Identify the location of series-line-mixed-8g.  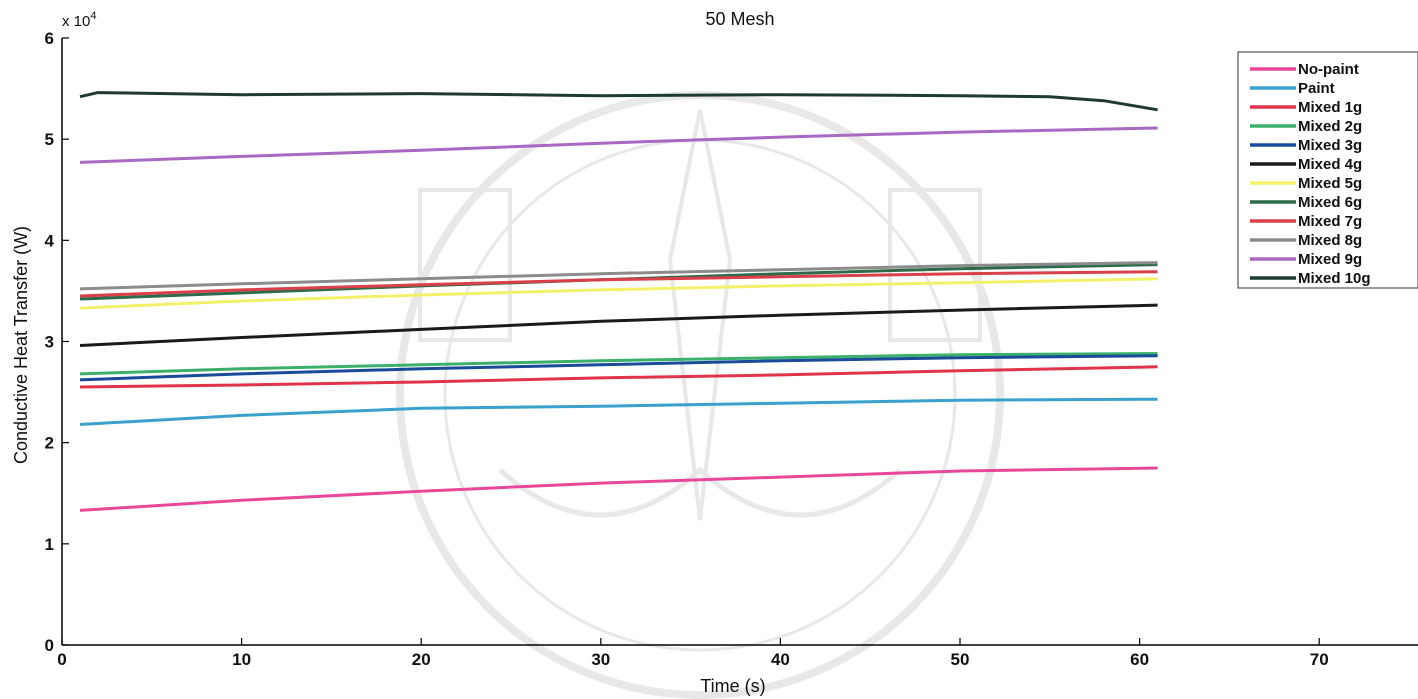
(618, 276).